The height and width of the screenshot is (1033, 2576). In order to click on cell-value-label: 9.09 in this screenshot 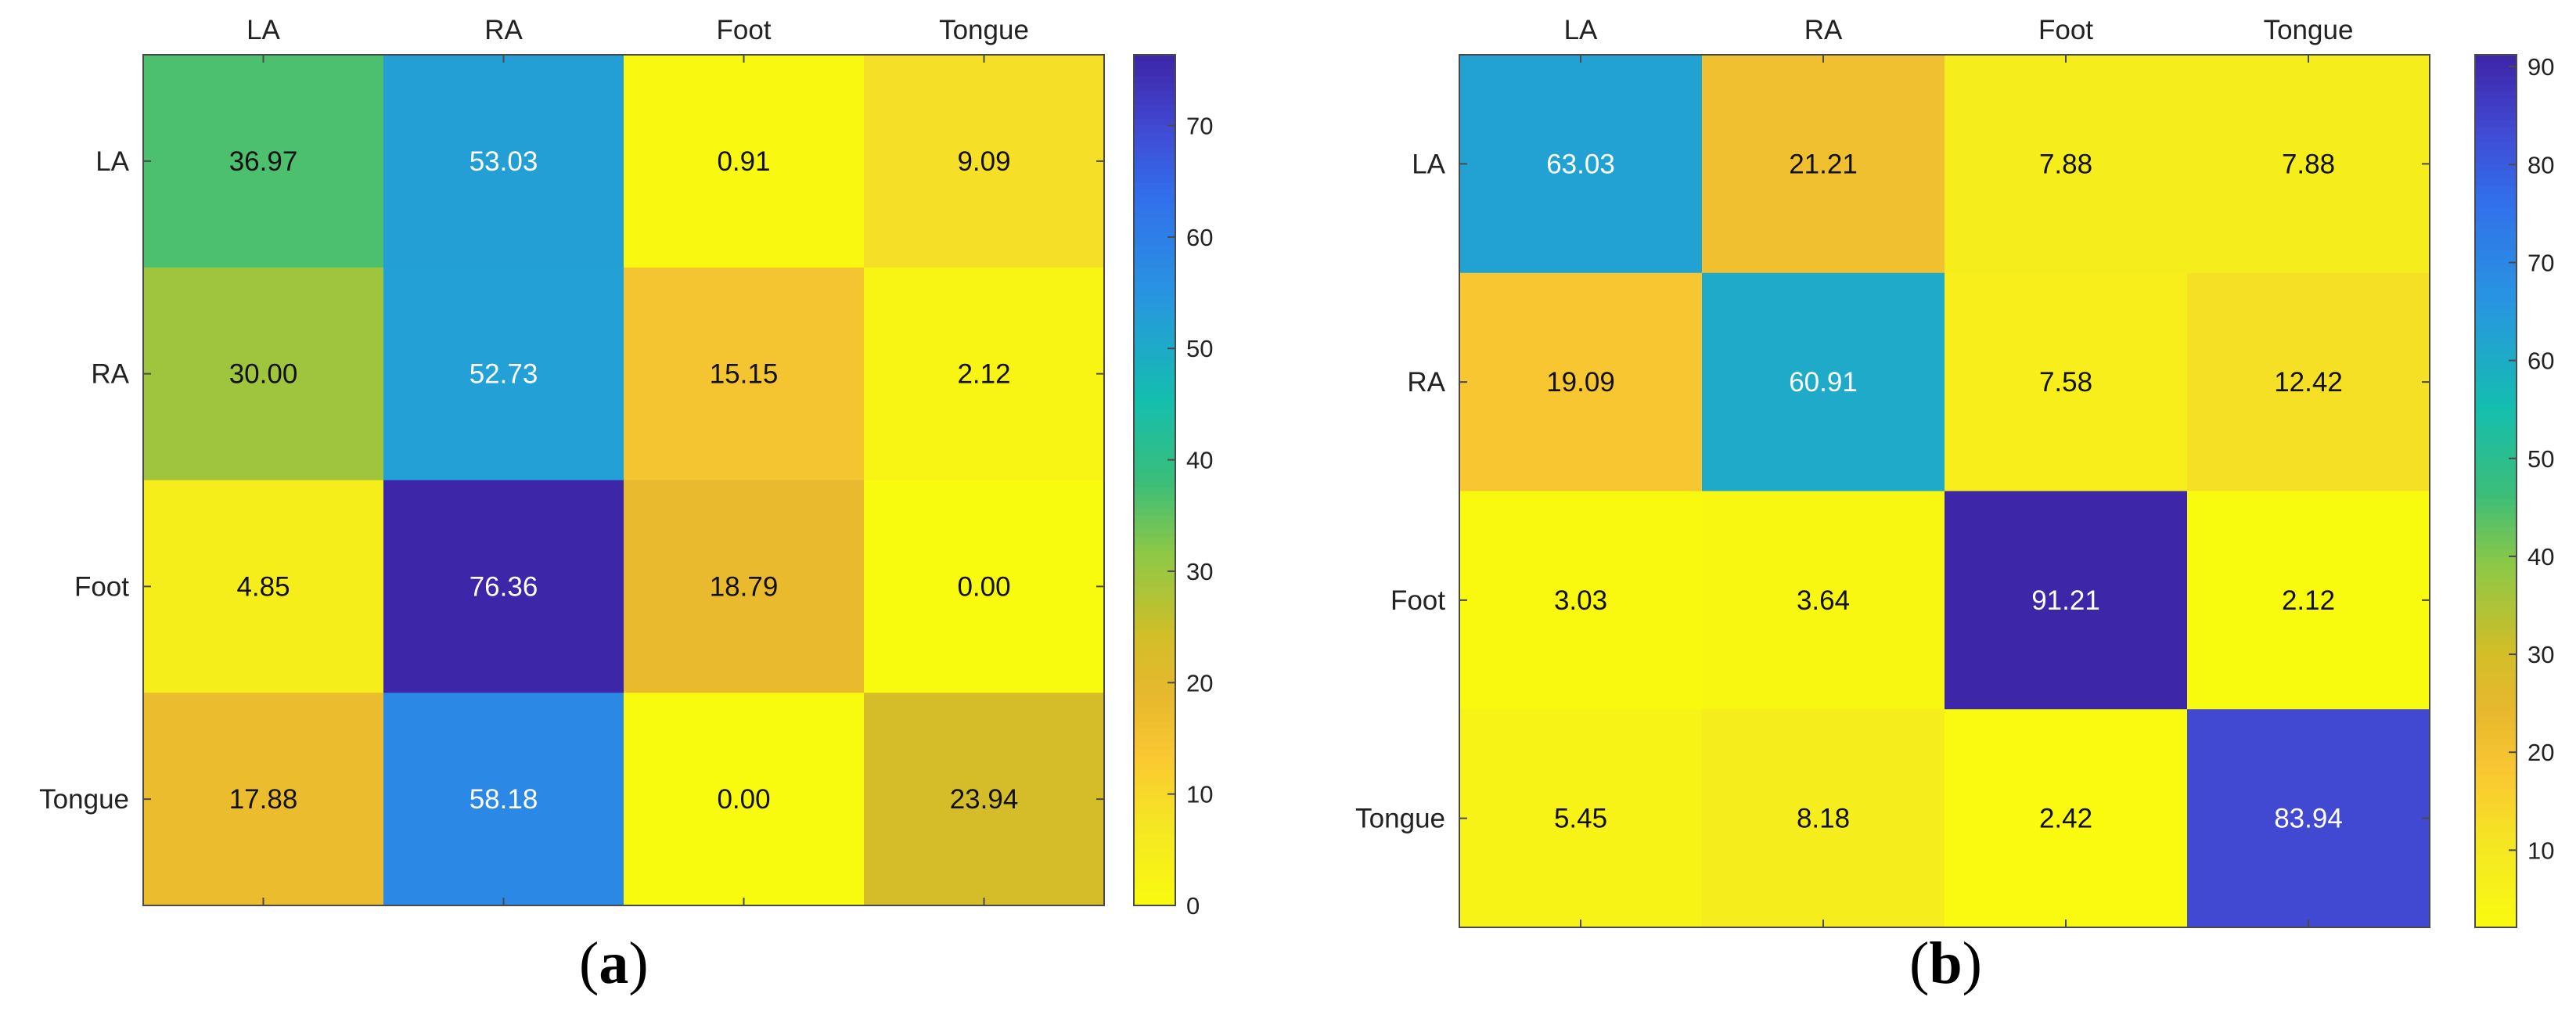, I will do `click(983, 161)`.